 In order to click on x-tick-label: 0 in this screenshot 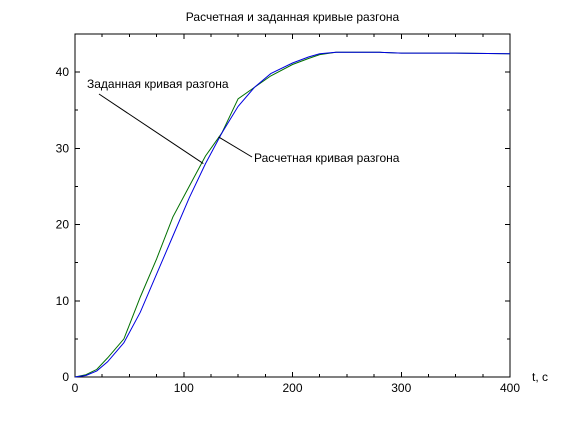, I will do `click(75, 388)`.